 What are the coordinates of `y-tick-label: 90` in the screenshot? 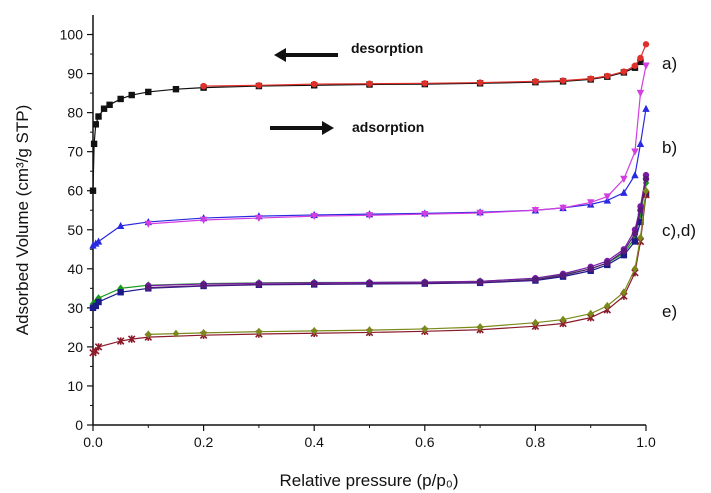 It's located at (75, 74).